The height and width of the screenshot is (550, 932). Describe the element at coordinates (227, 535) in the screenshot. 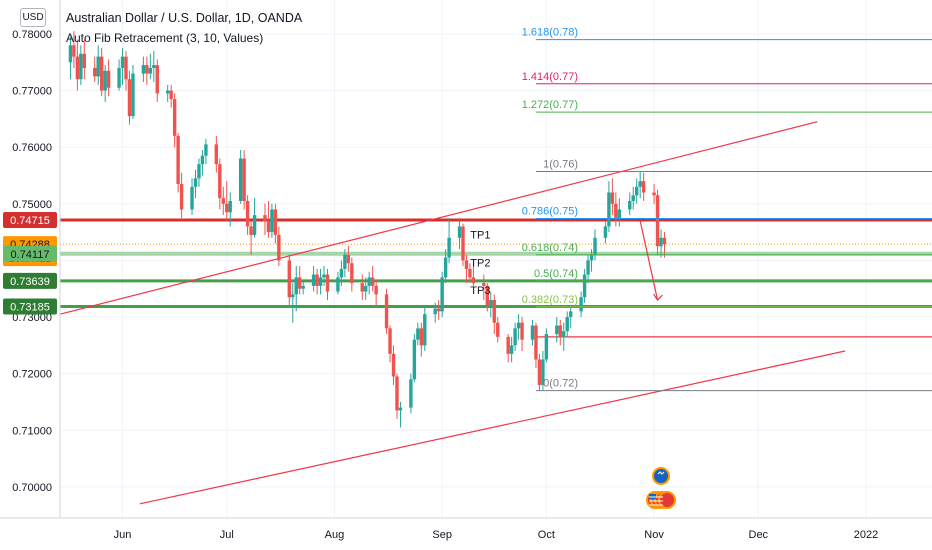

I see `time-tick-label: Jul` at that location.